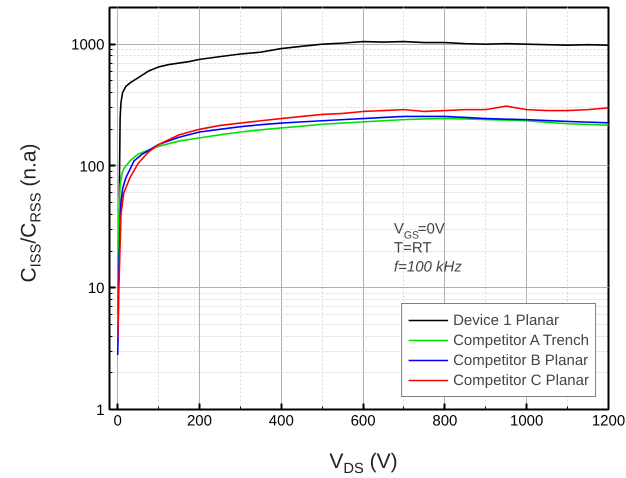 This screenshot has width=626, height=478. Describe the element at coordinates (363, 421) in the screenshot. I see `x-tick-label: 600` at that location.